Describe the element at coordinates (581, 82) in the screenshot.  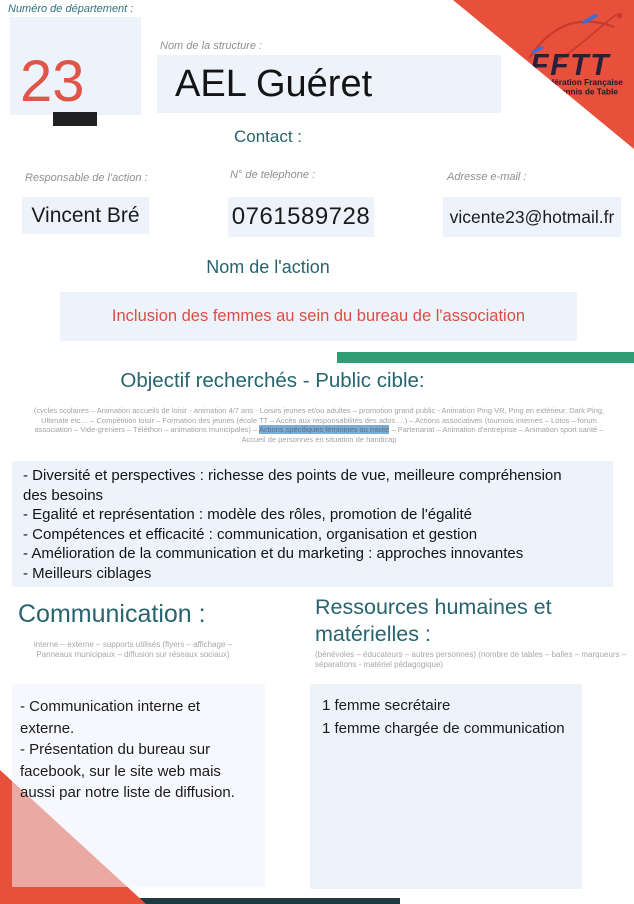
I see `fftt-name-line1: Fédération Française` at that location.